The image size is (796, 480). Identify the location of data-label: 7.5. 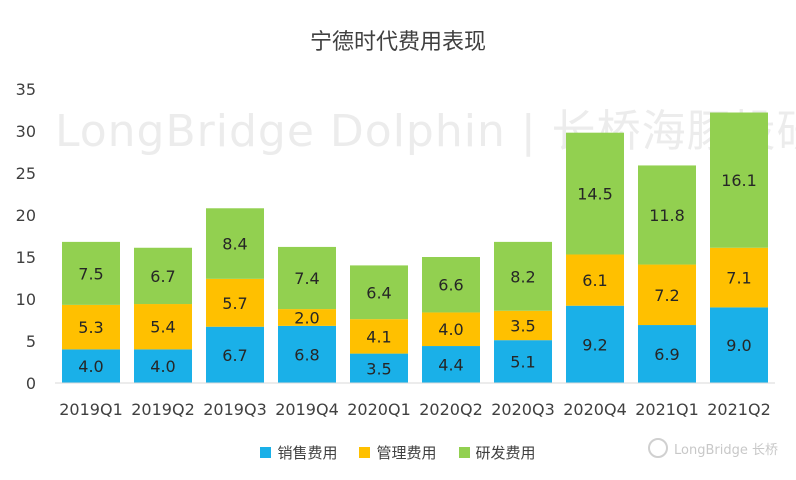
(90, 273).